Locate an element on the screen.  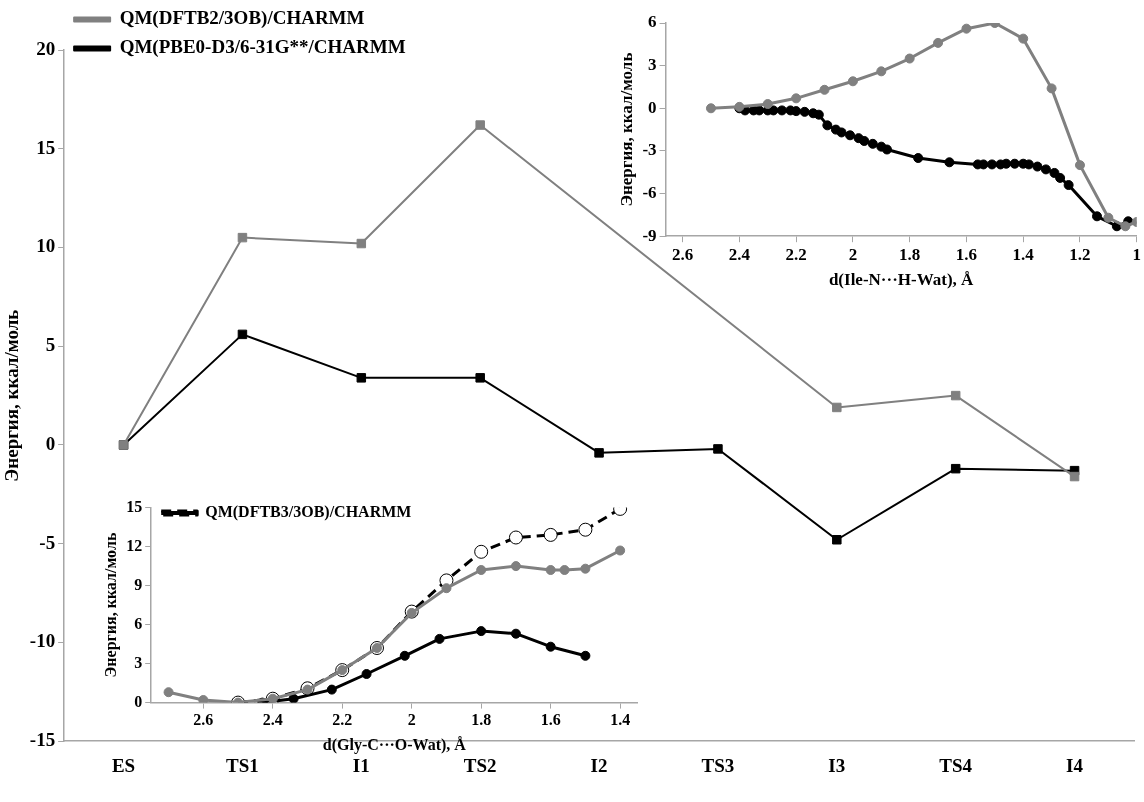
y-tick-label: 10 is located at coordinates (46, 246).